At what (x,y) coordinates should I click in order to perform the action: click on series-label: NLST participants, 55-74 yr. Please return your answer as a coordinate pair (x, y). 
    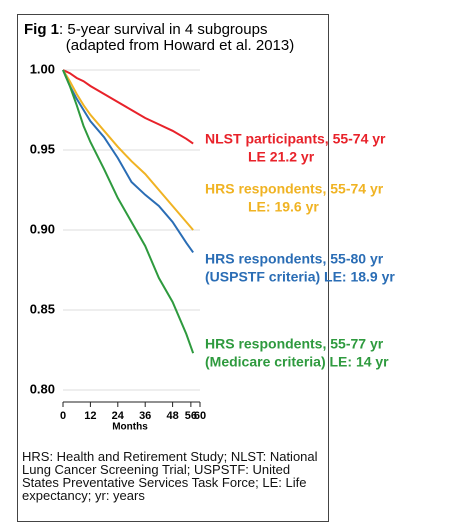
    Looking at the image, I should click on (295, 139).